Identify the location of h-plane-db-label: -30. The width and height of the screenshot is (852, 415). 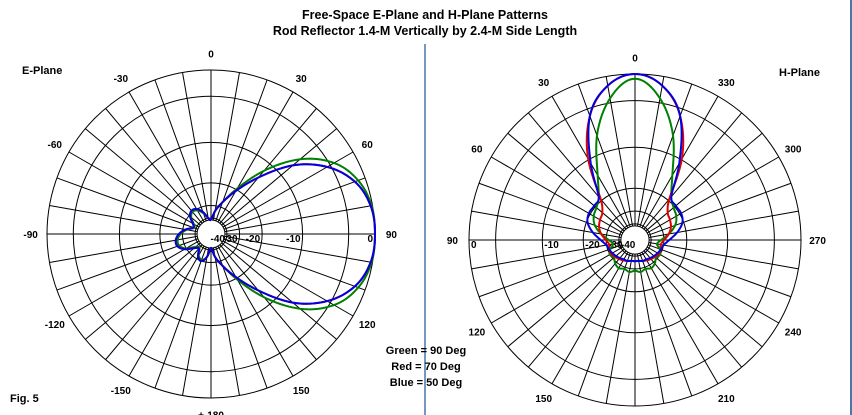
(615, 245).